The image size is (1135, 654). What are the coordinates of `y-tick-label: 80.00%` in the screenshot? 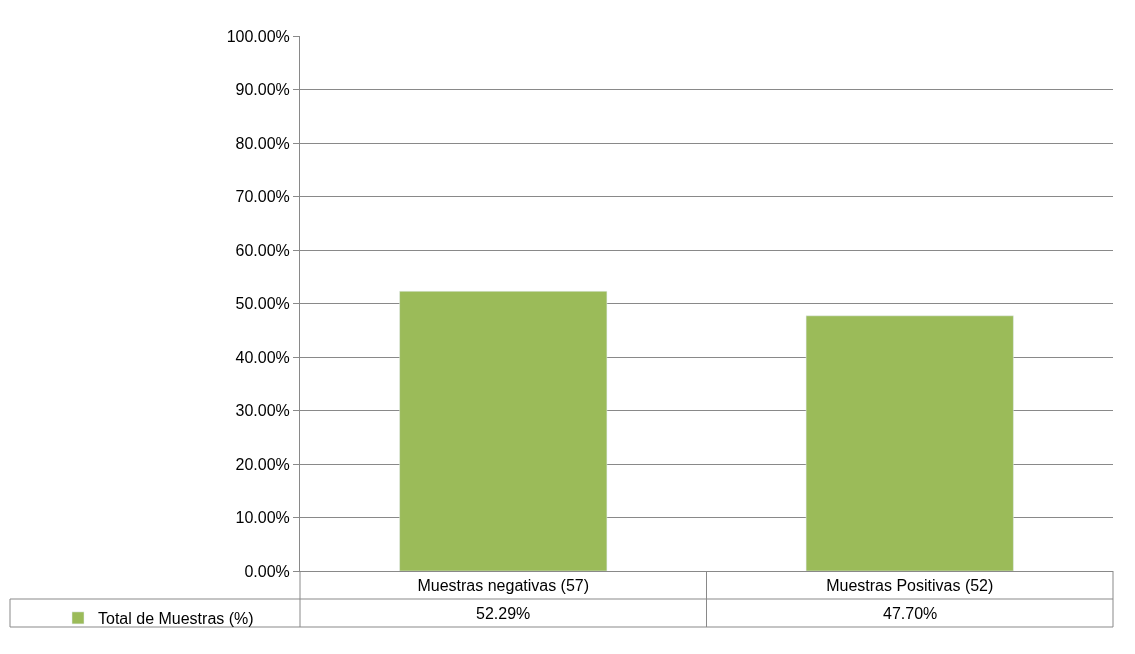 It's located at (262, 143).